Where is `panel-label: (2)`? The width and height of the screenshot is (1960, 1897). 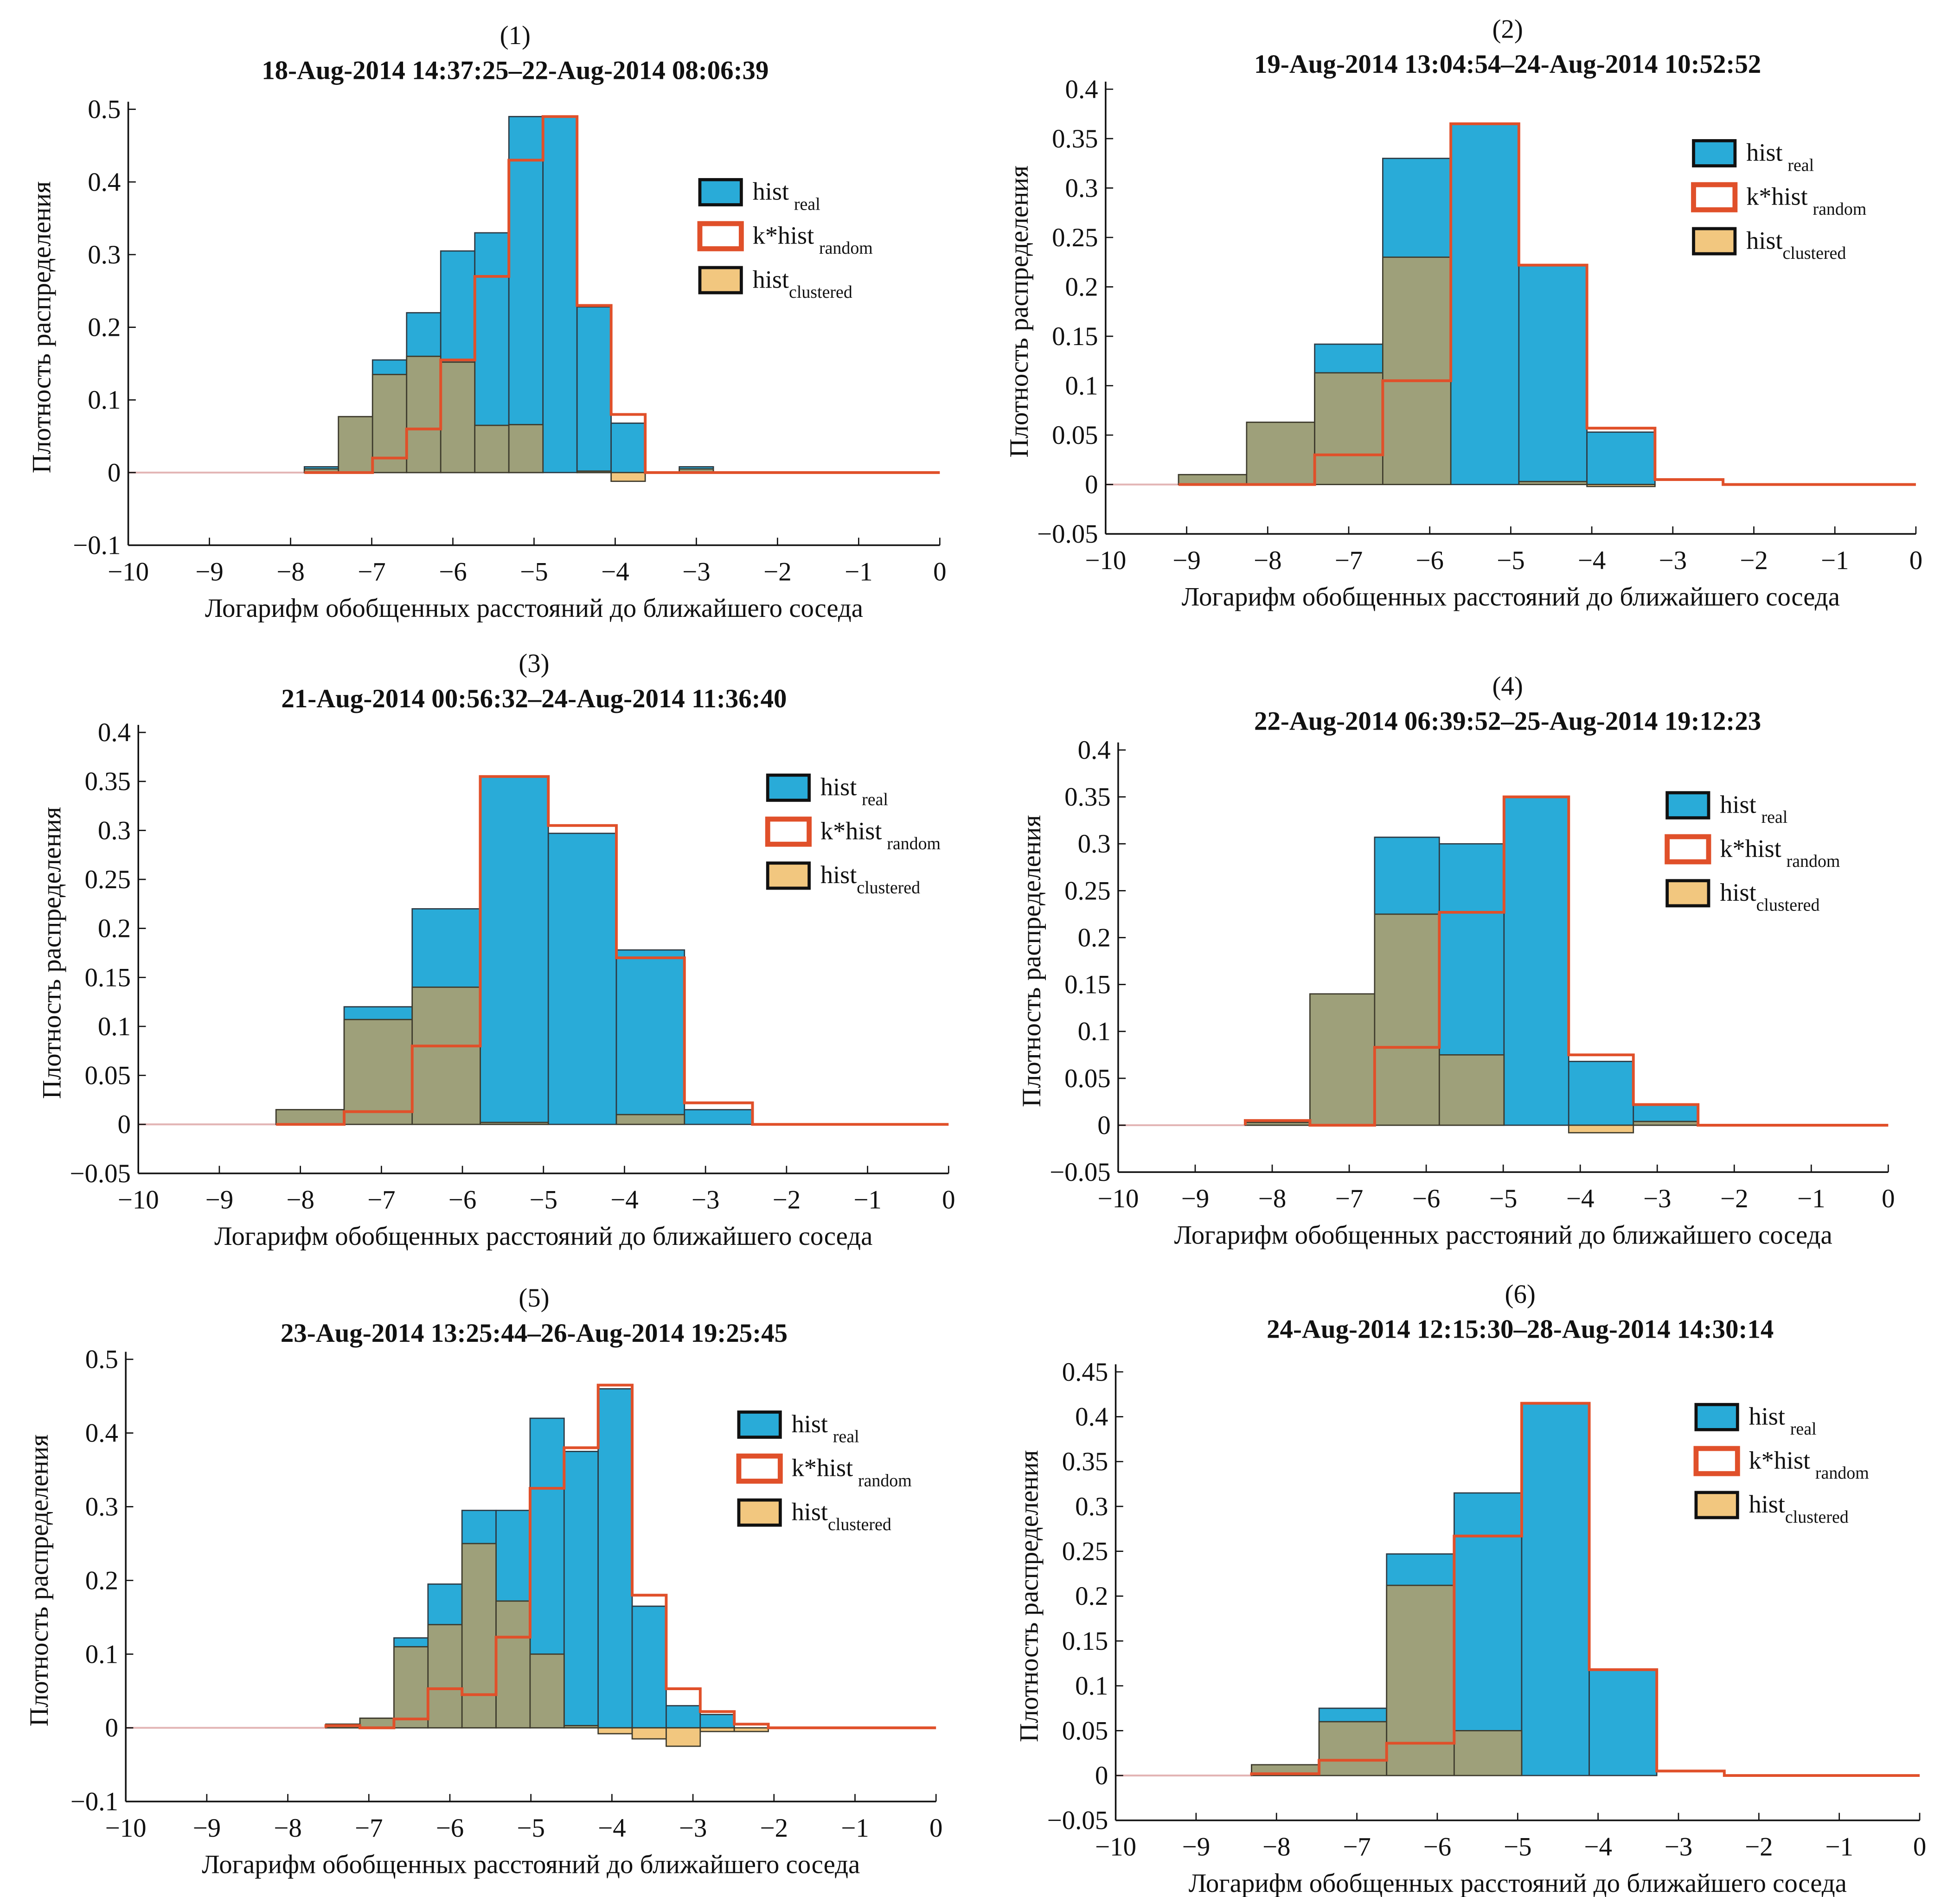
panel-label: (2) is located at coordinates (1508, 29).